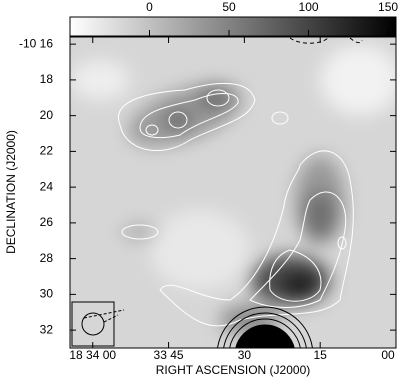  Describe the element at coordinates (309, 7) in the screenshot. I see `colorbar-tick-label: 100` at that location.